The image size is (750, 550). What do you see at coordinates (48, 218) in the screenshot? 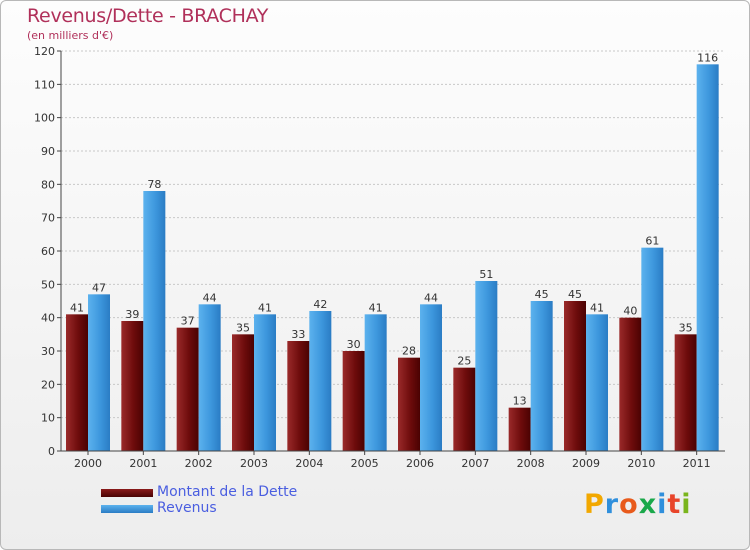
I see `y-tick-label-70: 70` at bounding box center [48, 218].